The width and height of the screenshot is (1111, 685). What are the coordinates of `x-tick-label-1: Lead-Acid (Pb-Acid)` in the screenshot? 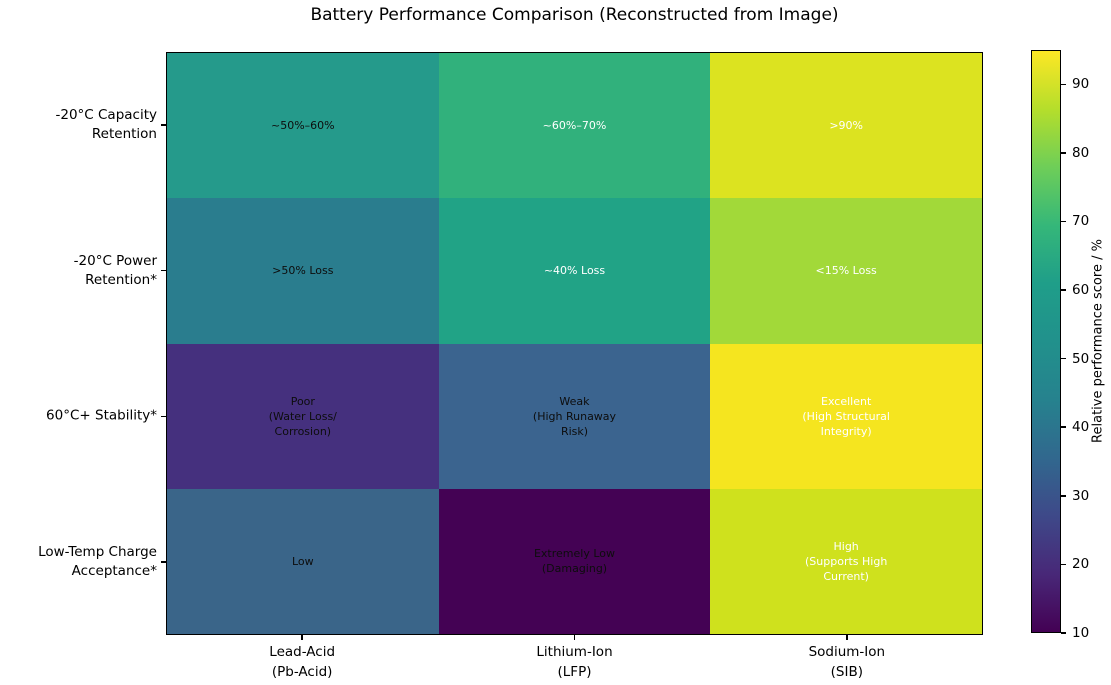 It's located at (302, 662).